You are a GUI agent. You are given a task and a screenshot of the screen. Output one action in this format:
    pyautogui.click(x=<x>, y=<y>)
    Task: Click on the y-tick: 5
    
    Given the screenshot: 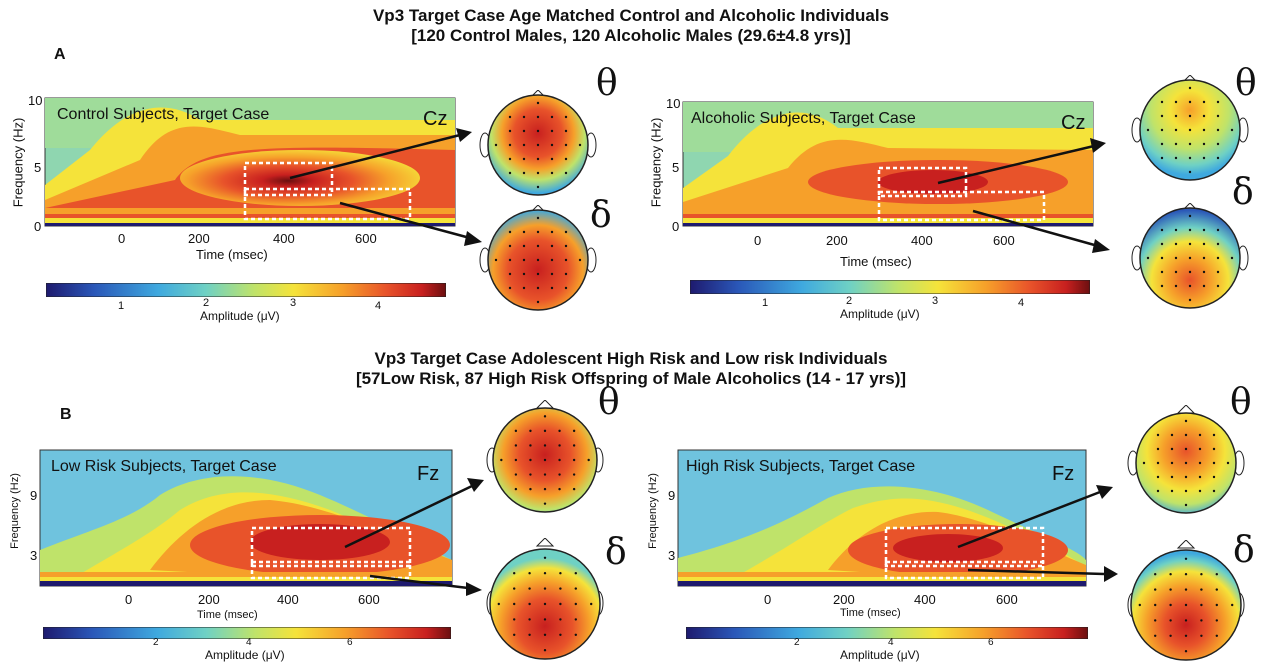 What is the action you would take?
    pyautogui.click(x=676, y=167)
    